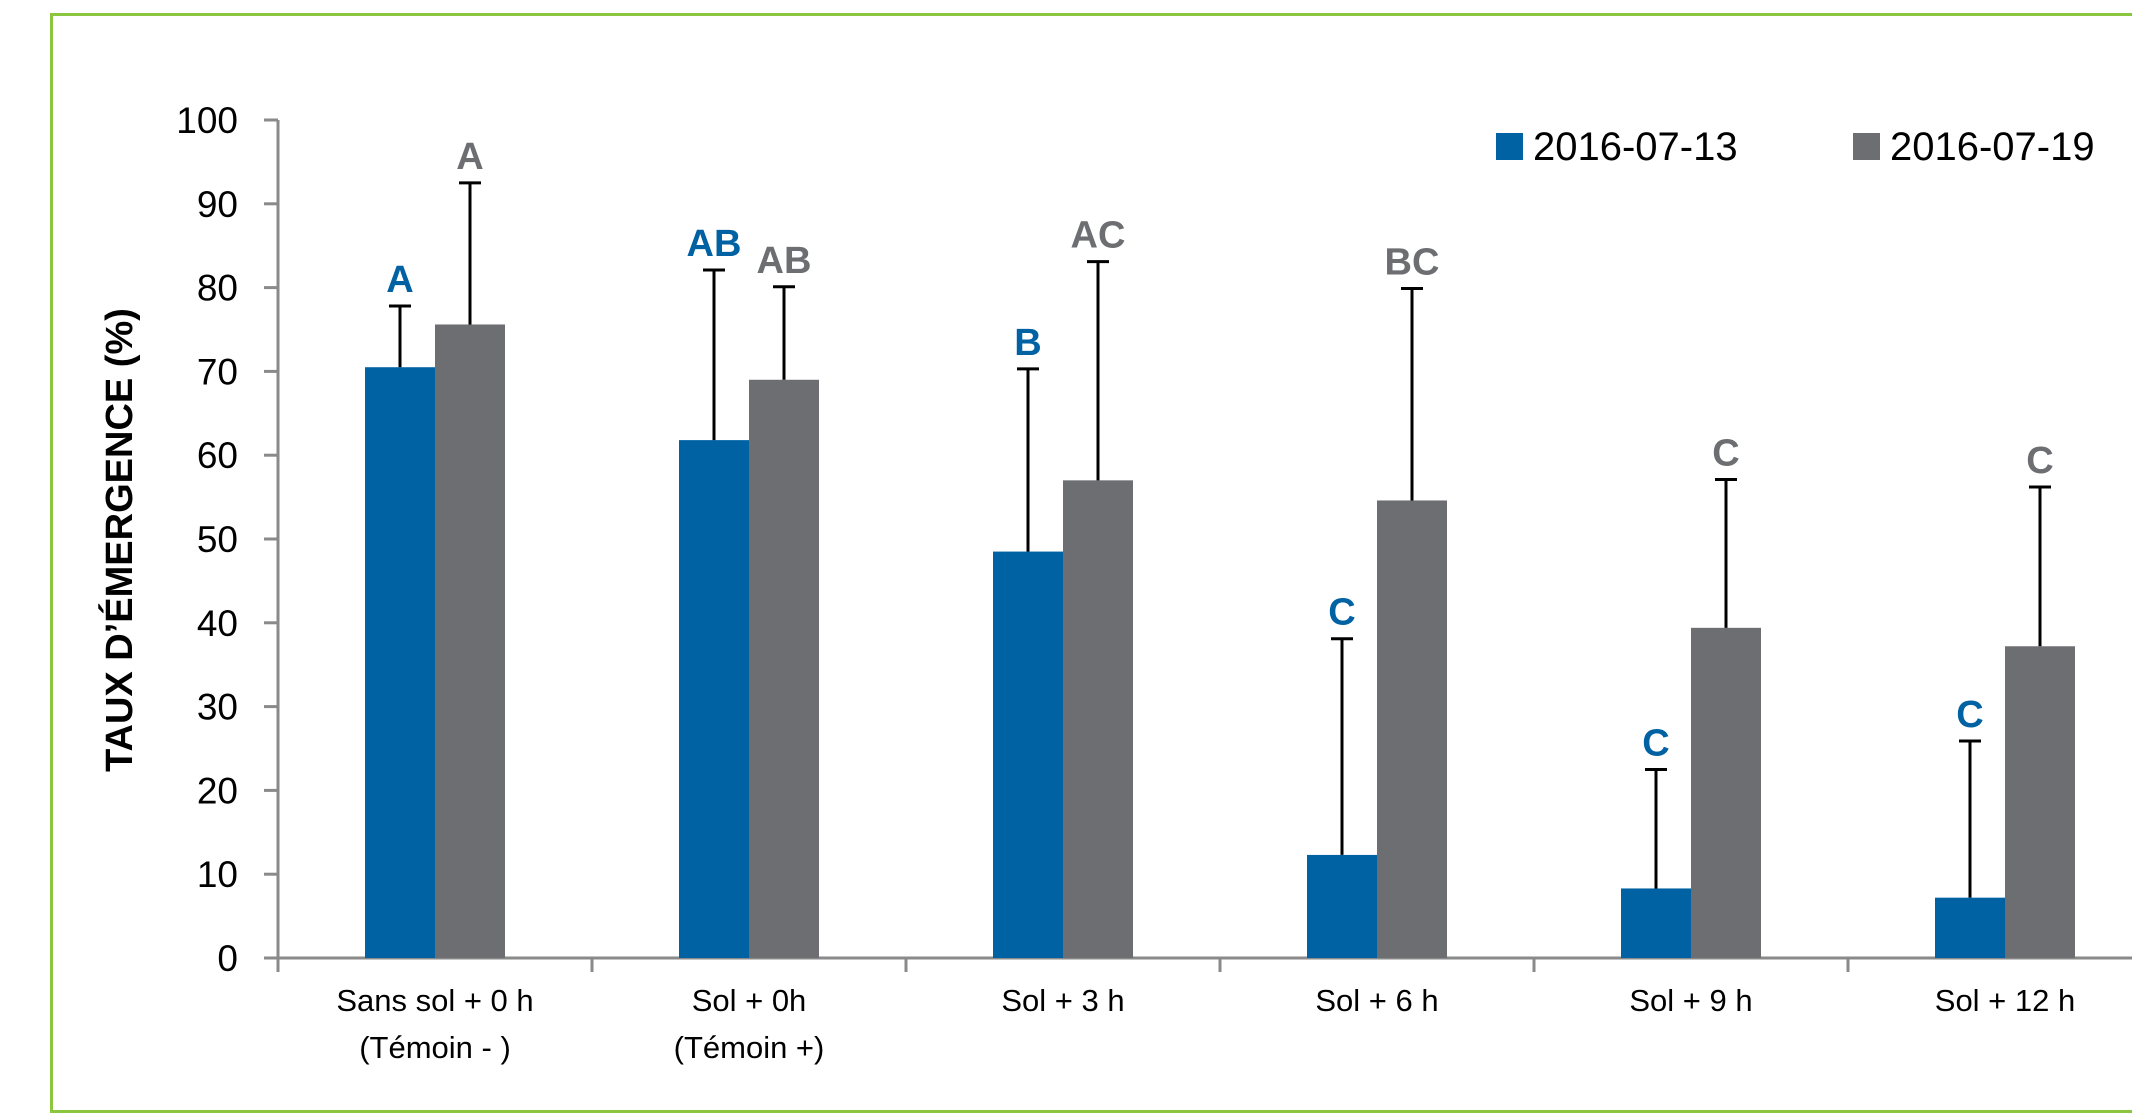 Image resolution: width=2132 pixels, height=1113 pixels. Describe the element at coordinates (434, 1000) in the screenshot. I see `x-tick-label: Sans sol + 0 h` at that location.